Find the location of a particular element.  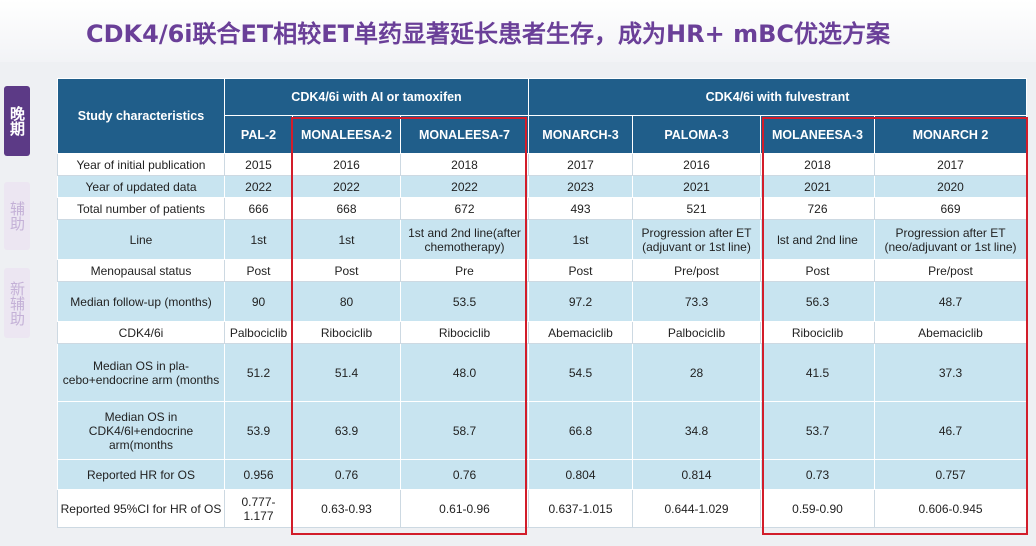

table-cell: 0.59-0.90 is located at coordinates (817, 508).